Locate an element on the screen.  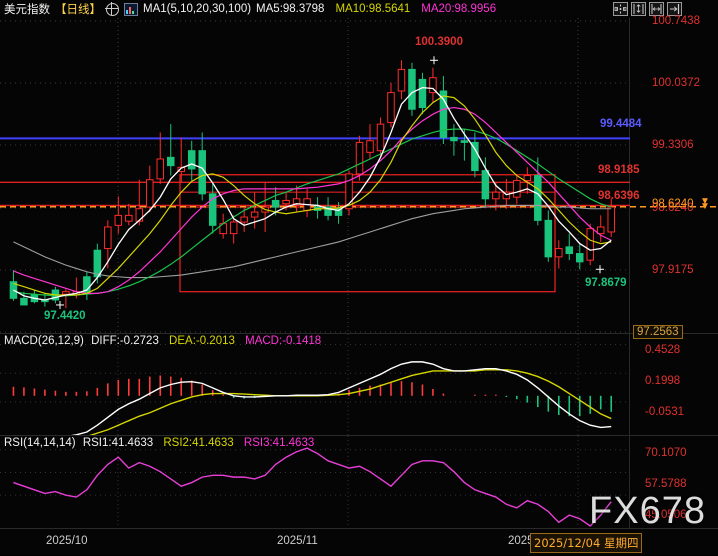
low-left-price-label: 97.4420 is located at coordinates (65, 316).